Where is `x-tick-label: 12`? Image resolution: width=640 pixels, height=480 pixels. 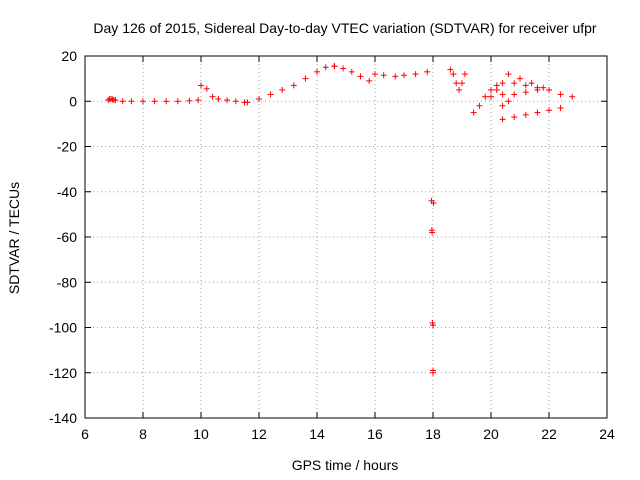 x-tick-label: 12 is located at coordinates (259, 434).